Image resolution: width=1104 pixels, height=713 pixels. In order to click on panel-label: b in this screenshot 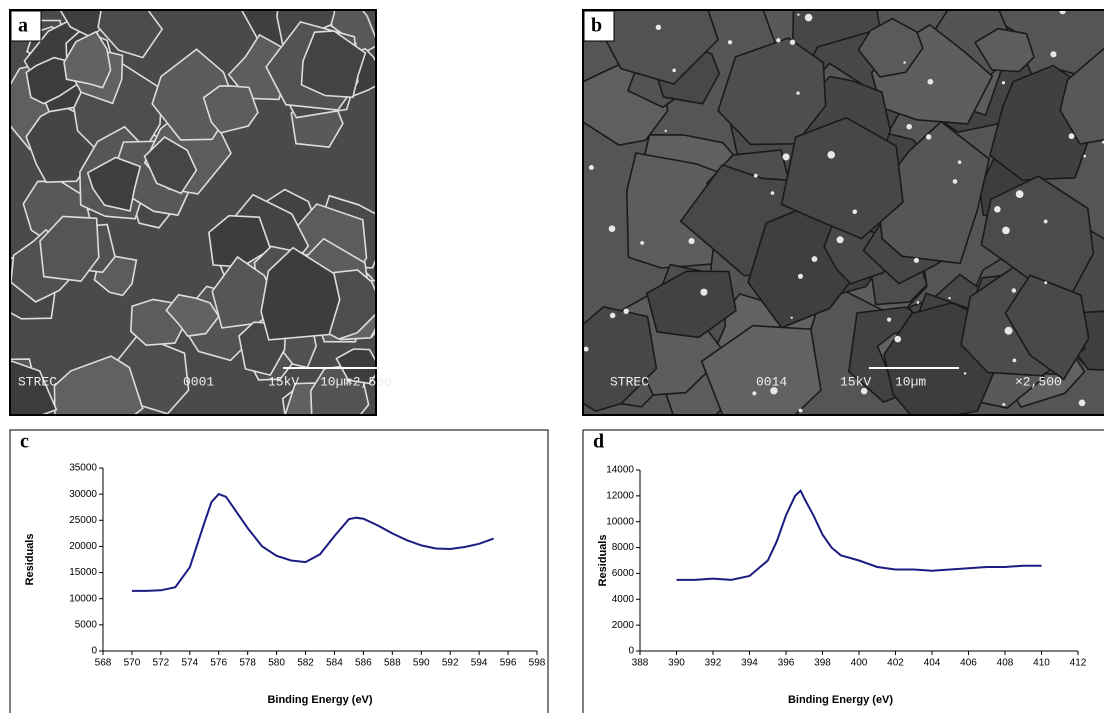, I will do `click(596, 26)`.